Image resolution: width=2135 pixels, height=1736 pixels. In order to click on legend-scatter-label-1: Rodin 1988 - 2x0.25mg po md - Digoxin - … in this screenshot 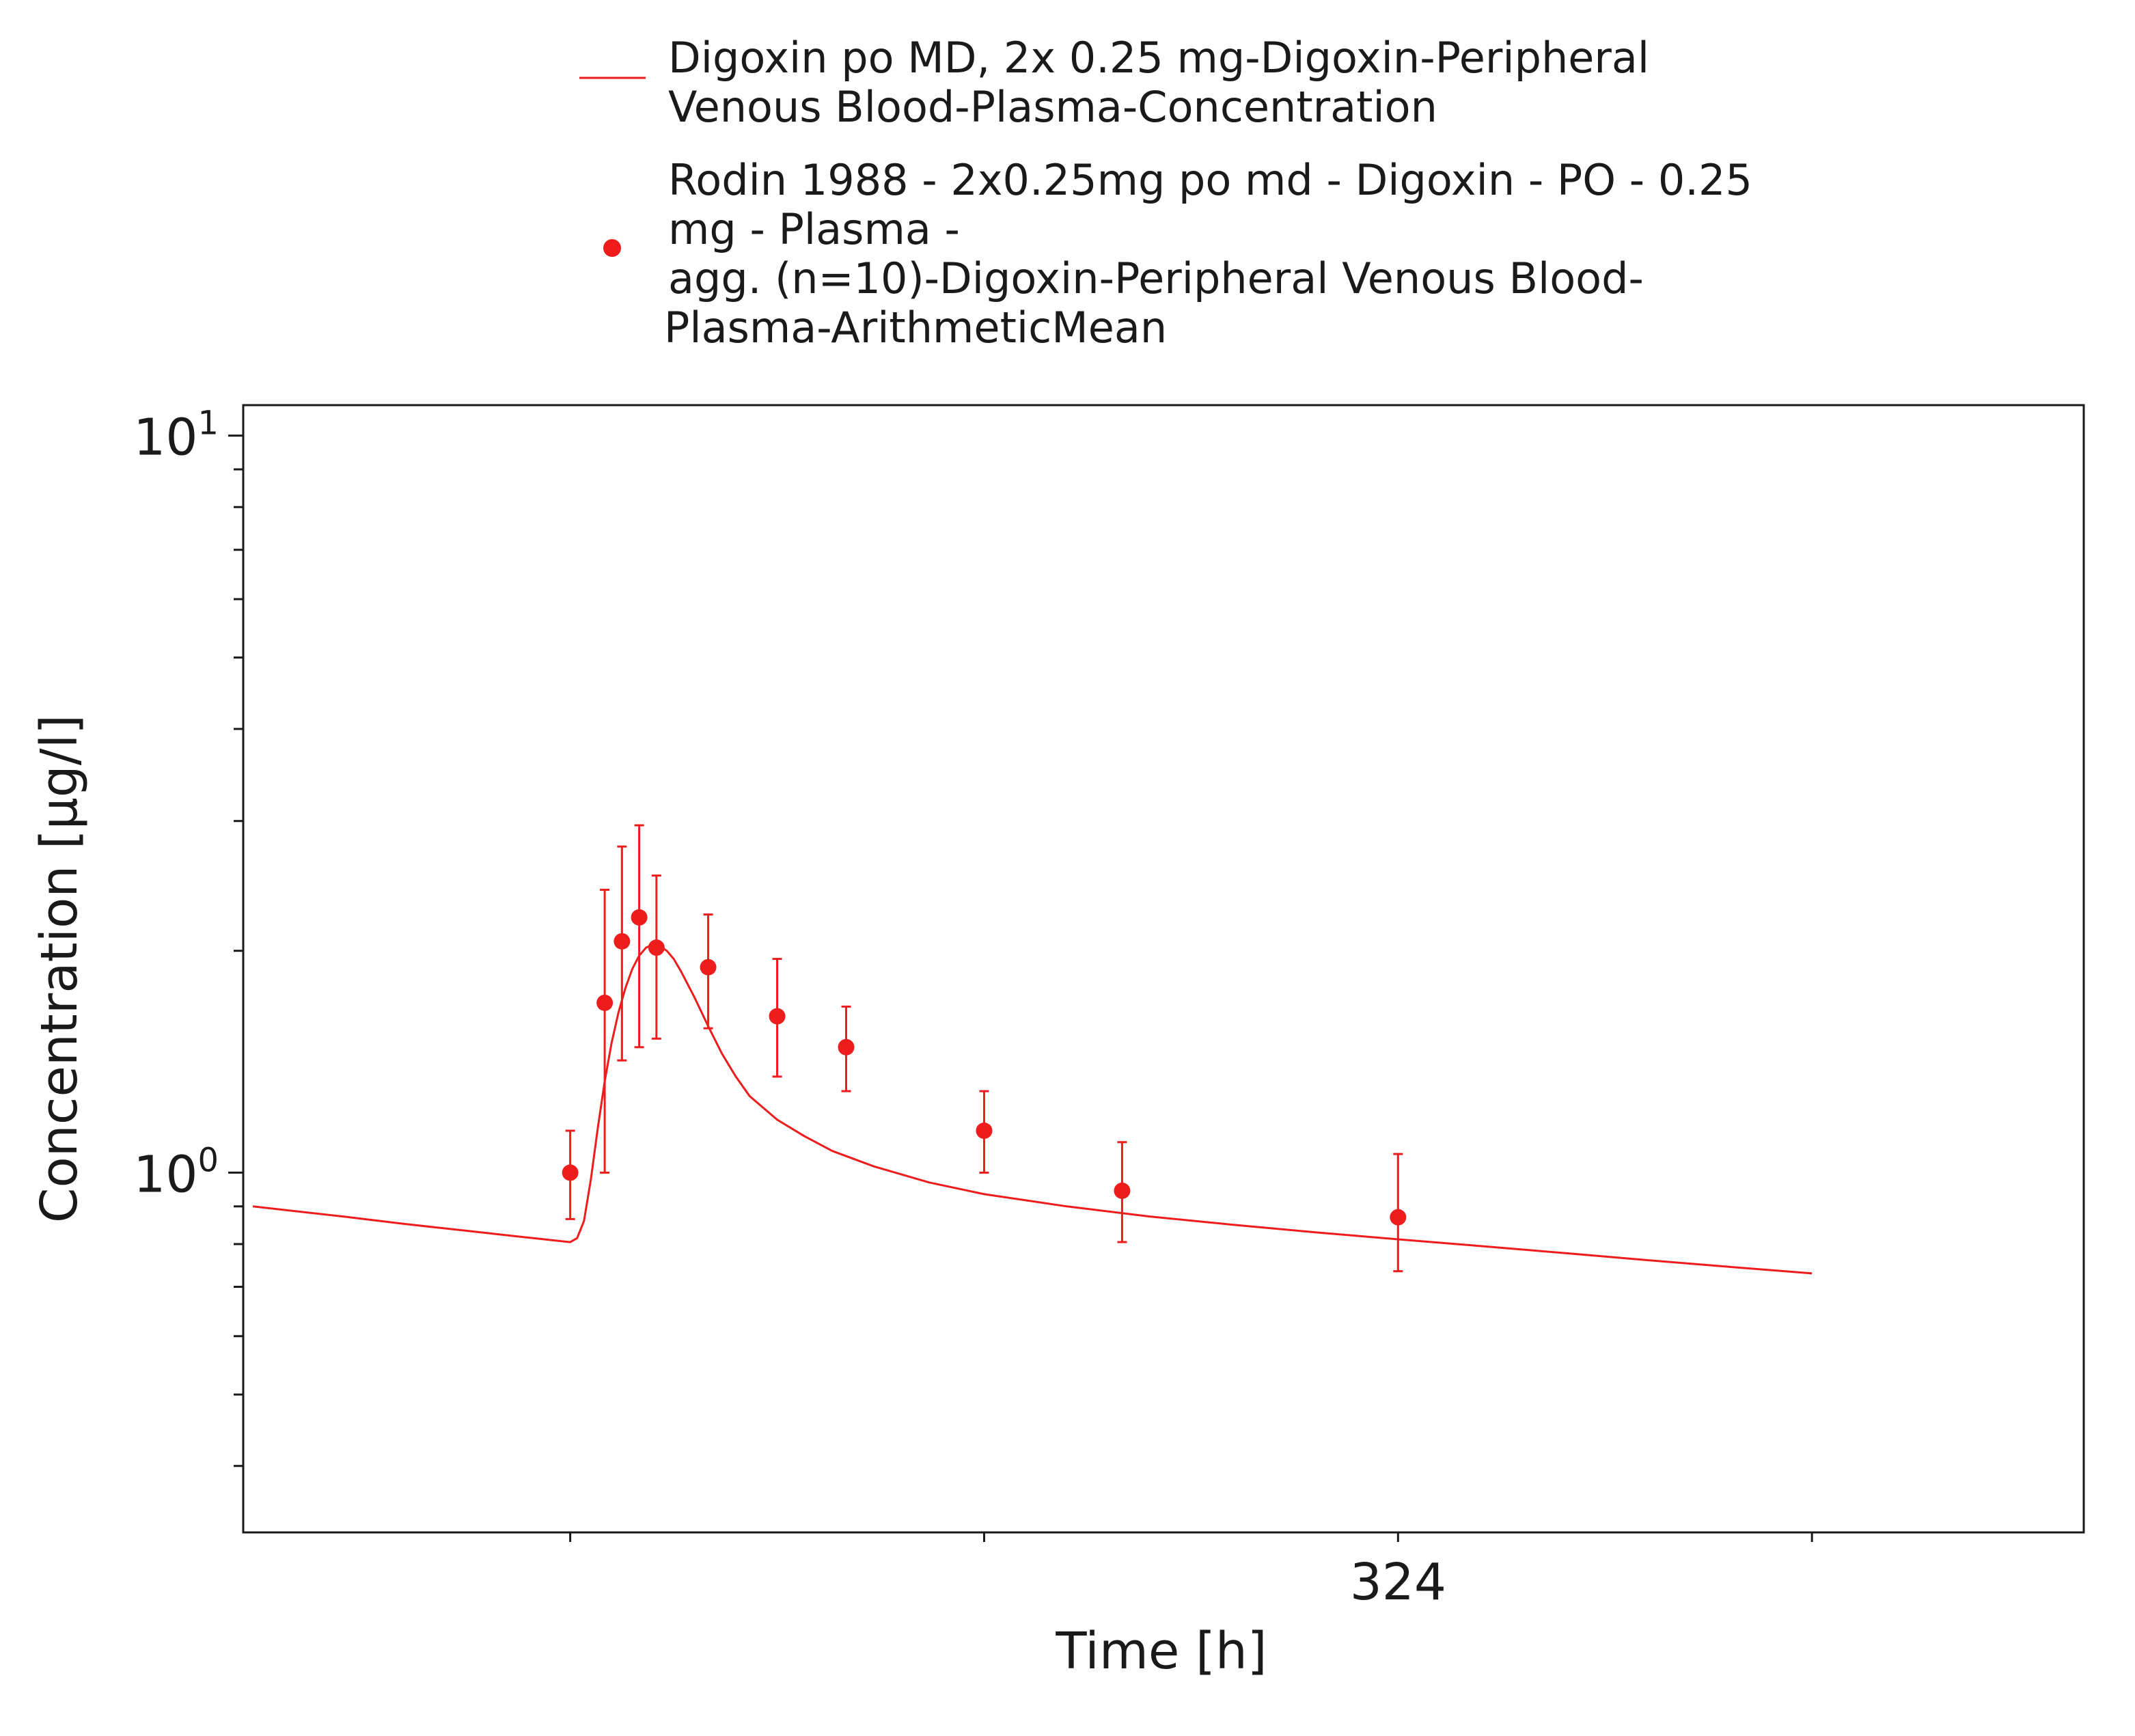, I will do `click(1210, 180)`.